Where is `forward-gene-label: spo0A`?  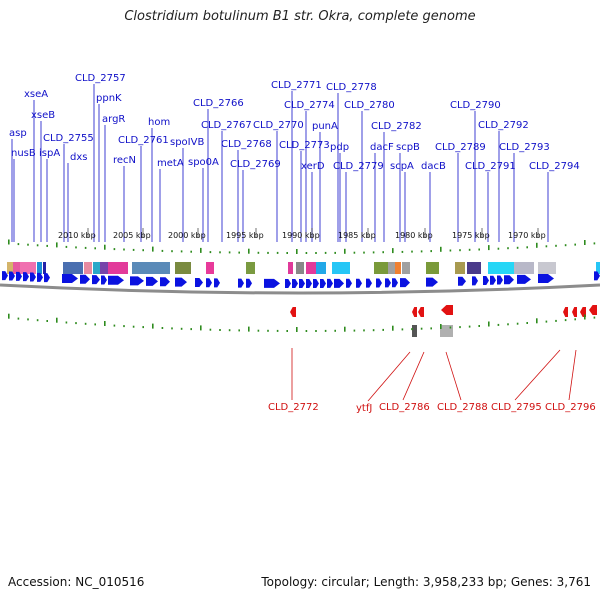
forward-gene-label: spo0A is located at coordinates (203, 162).